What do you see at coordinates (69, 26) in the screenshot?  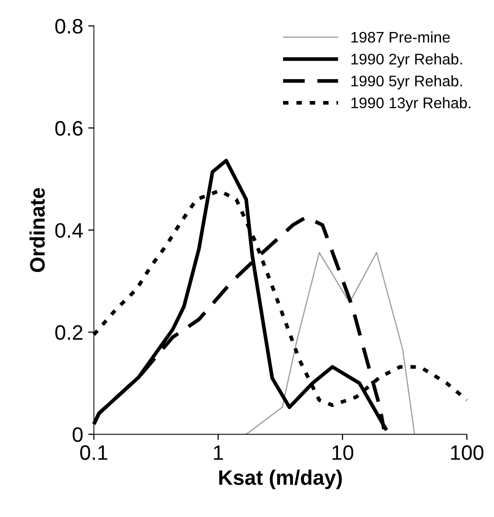 I see `y-tick-label: 0.8` at bounding box center [69, 26].